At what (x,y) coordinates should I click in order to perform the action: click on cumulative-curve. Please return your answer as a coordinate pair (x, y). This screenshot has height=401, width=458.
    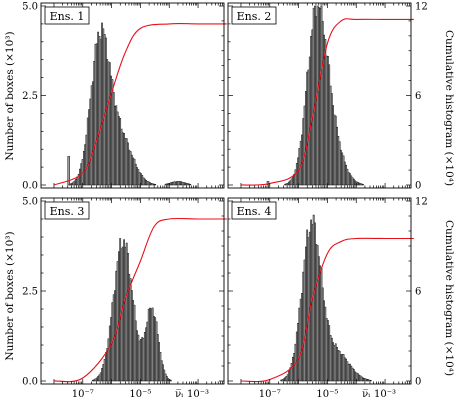
    Looking at the image, I should click on (327, 310).